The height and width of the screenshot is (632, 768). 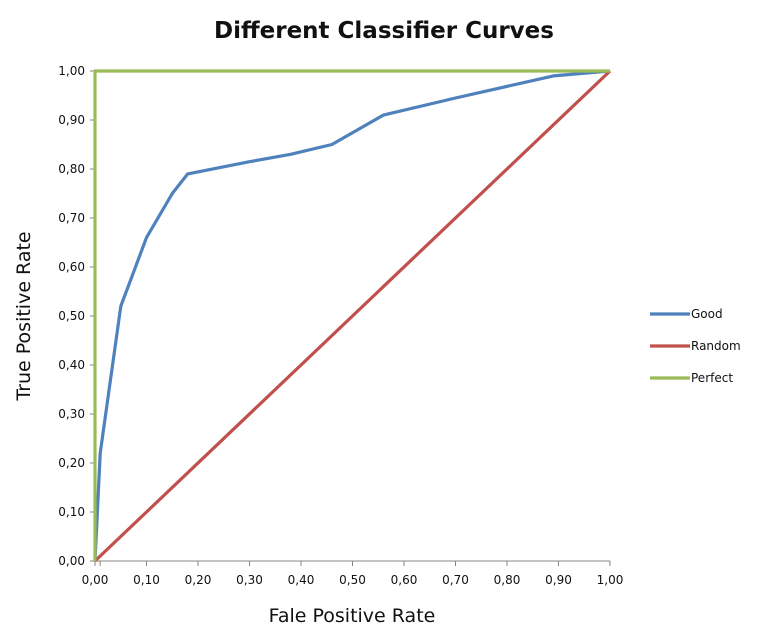 What do you see at coordinates (712, 378) in the screenshot?
I see `legend-label-perfect: Perfect` at bounding box center [712, 378].